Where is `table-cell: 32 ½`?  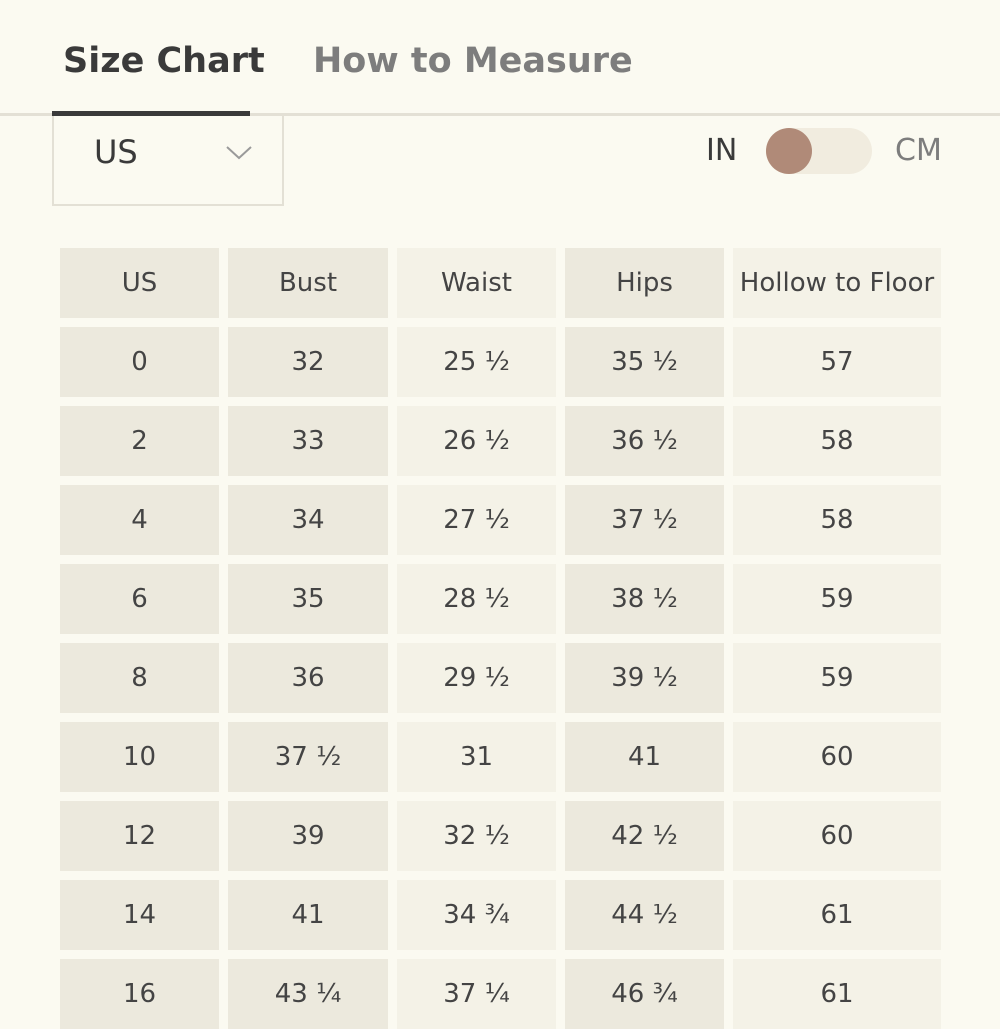 table-cell: 32 ½ is located at coordinates (476, 836).